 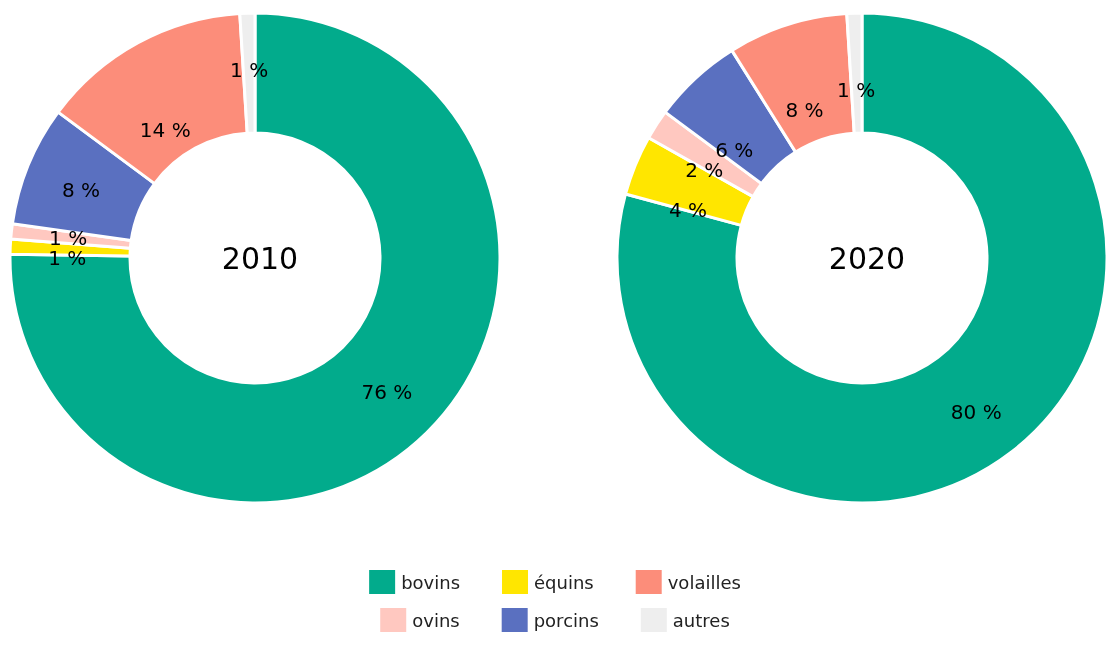 What do you see at coordinates (387, 391) in the screenshot?
I see `data-label: 76 %` at bounding box center [387, 391].